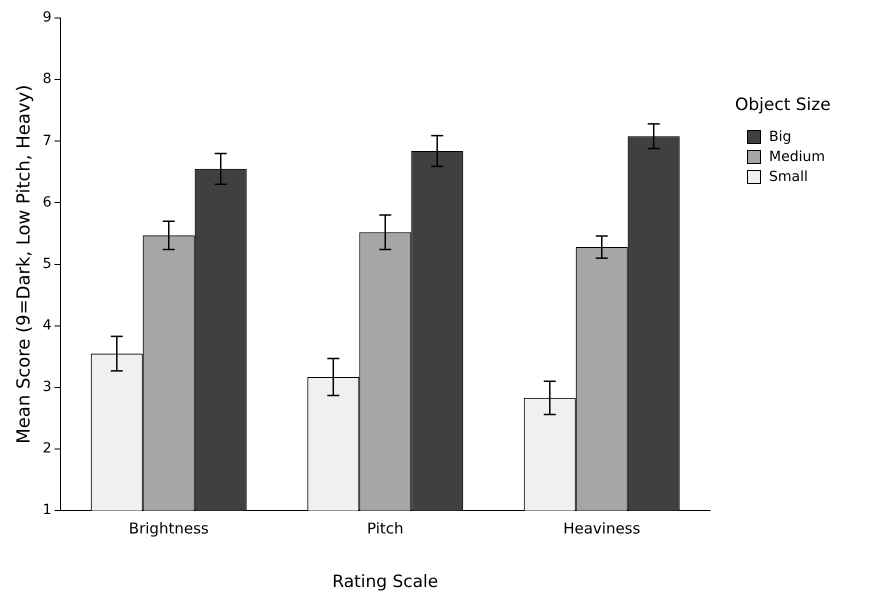 The height and width of the screenshot is (607, 875). What do you see at coordinates (23, 264) in the screenshot?
I see `y-axis-title: Mean Score (9=Dark, Low Pitch, Heavy)` at bounding box center [23, 264].